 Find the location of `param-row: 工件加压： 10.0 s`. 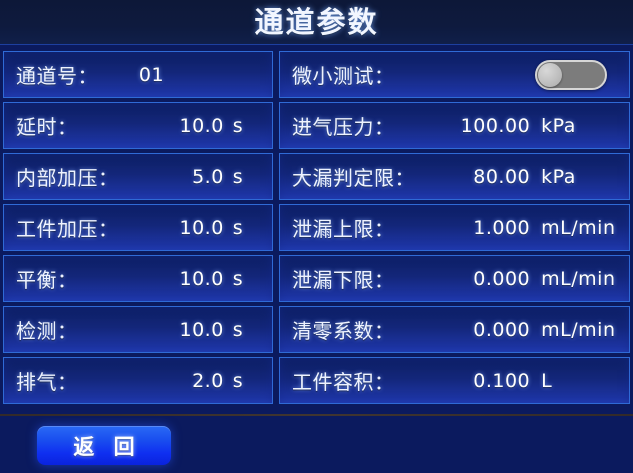

param-row: 工件加压： 10.0 s is located at coordinates (138, 227).